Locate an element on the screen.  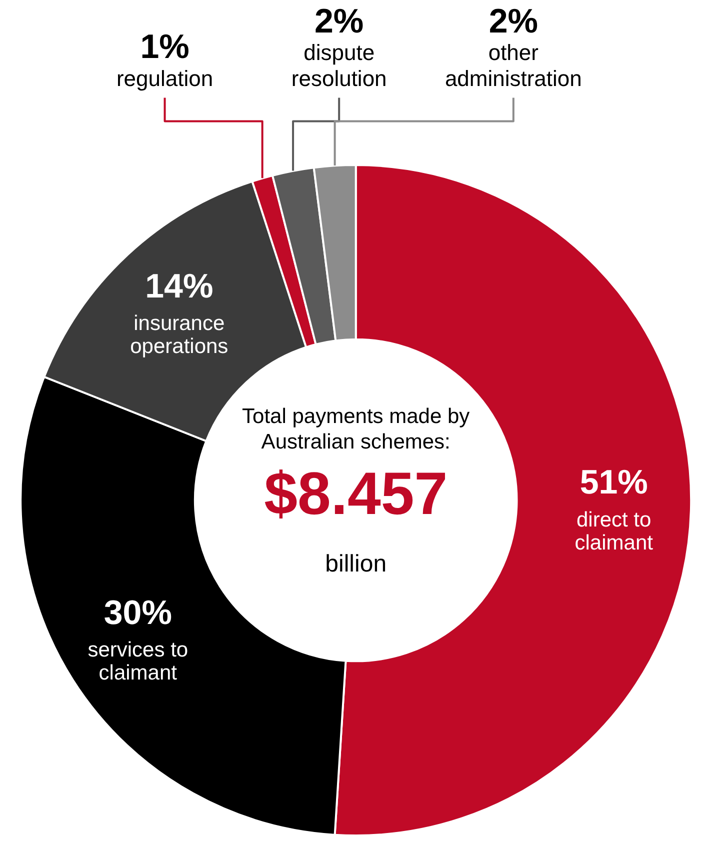
slice-label: insurance operations is located at coordinates (179, 335).